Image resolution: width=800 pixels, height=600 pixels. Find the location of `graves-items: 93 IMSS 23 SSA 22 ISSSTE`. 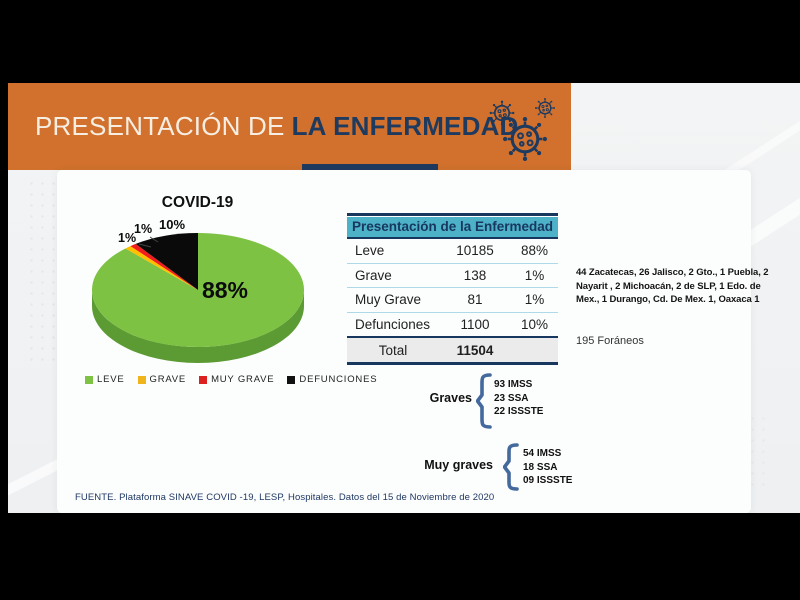

graves-items: 93 IMSS 23 SSA 22 ISSSTE is located at coordinates (518, 398).